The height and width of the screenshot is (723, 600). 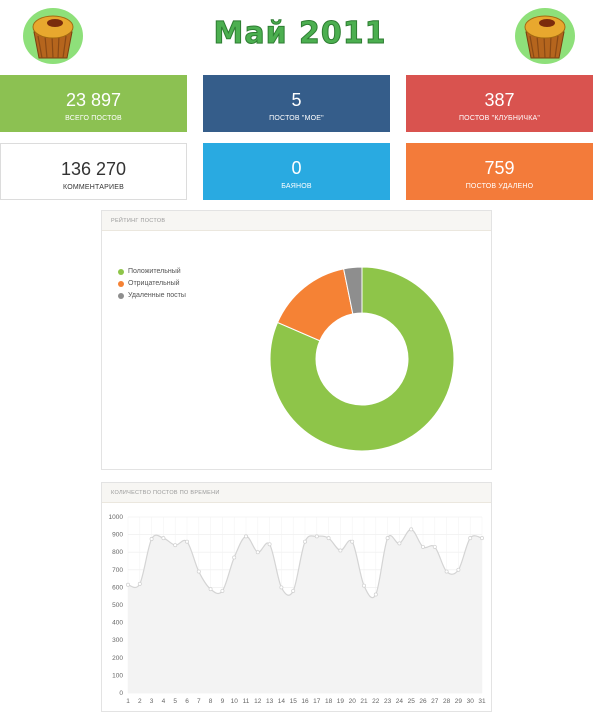 I want to click on donut-chart, so click(x=362, y=359).